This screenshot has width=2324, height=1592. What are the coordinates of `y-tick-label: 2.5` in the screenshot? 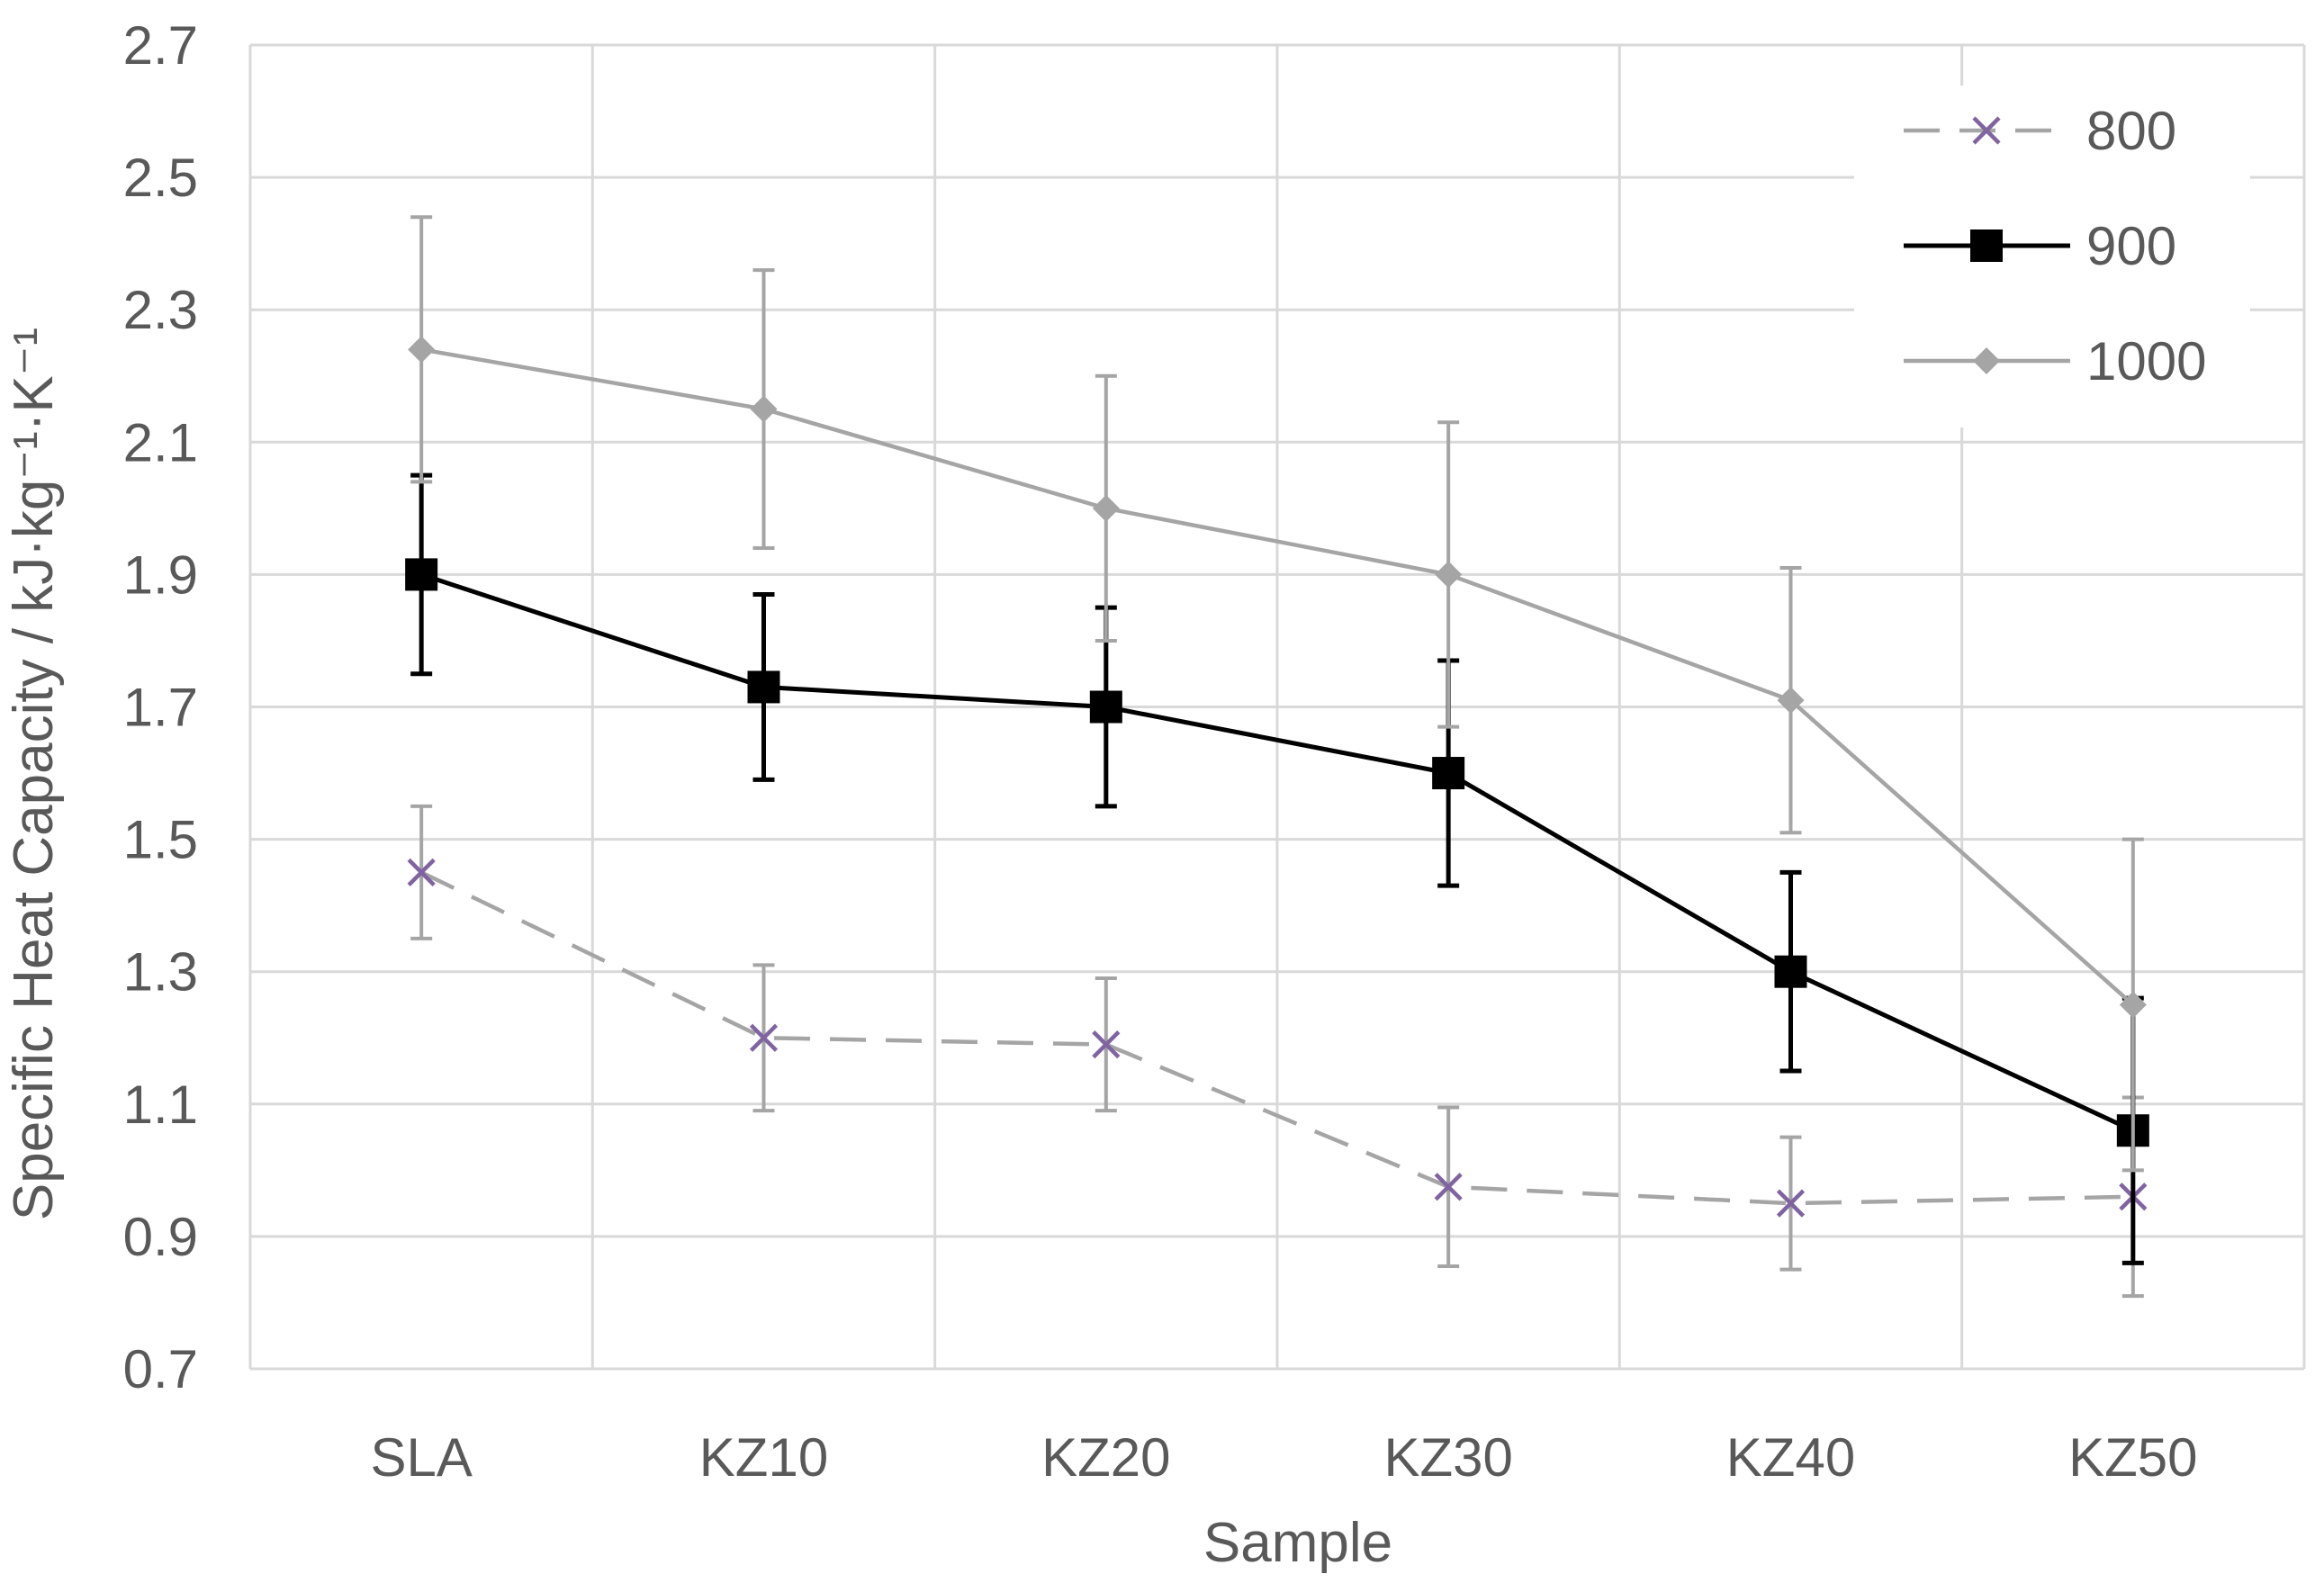 It's located at (160, 178).